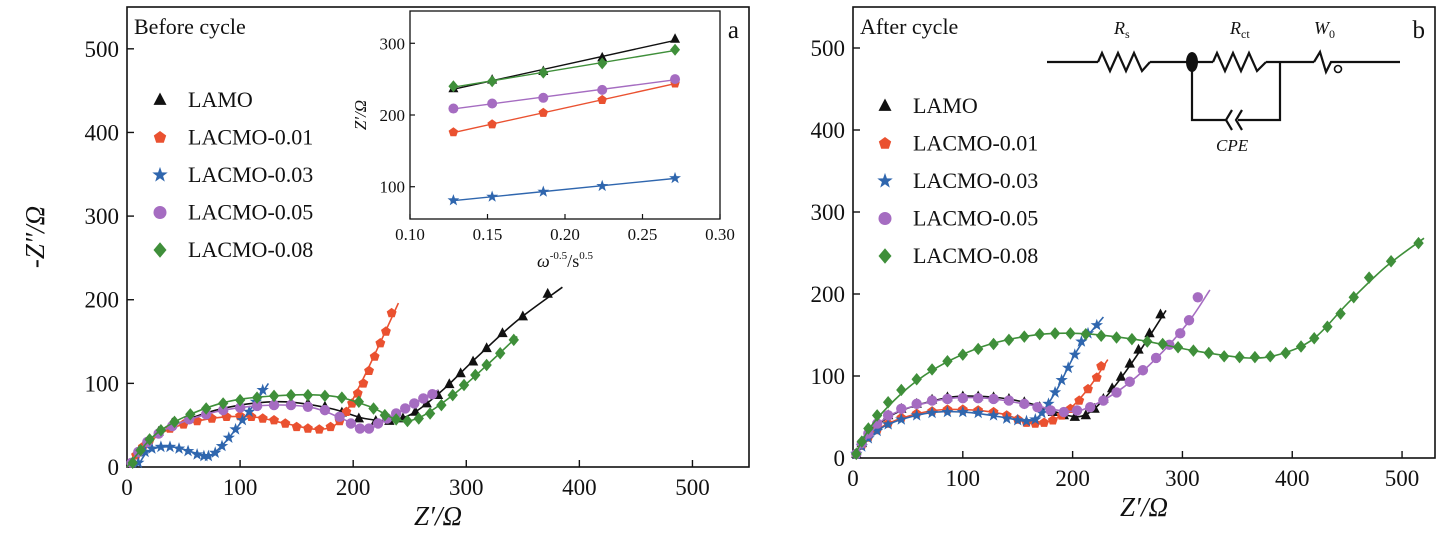 This screenshot has height=556, width=1446. Describe the element at coordinates (1233, 120) in the screenshot. I see `cpe-element` at that location.